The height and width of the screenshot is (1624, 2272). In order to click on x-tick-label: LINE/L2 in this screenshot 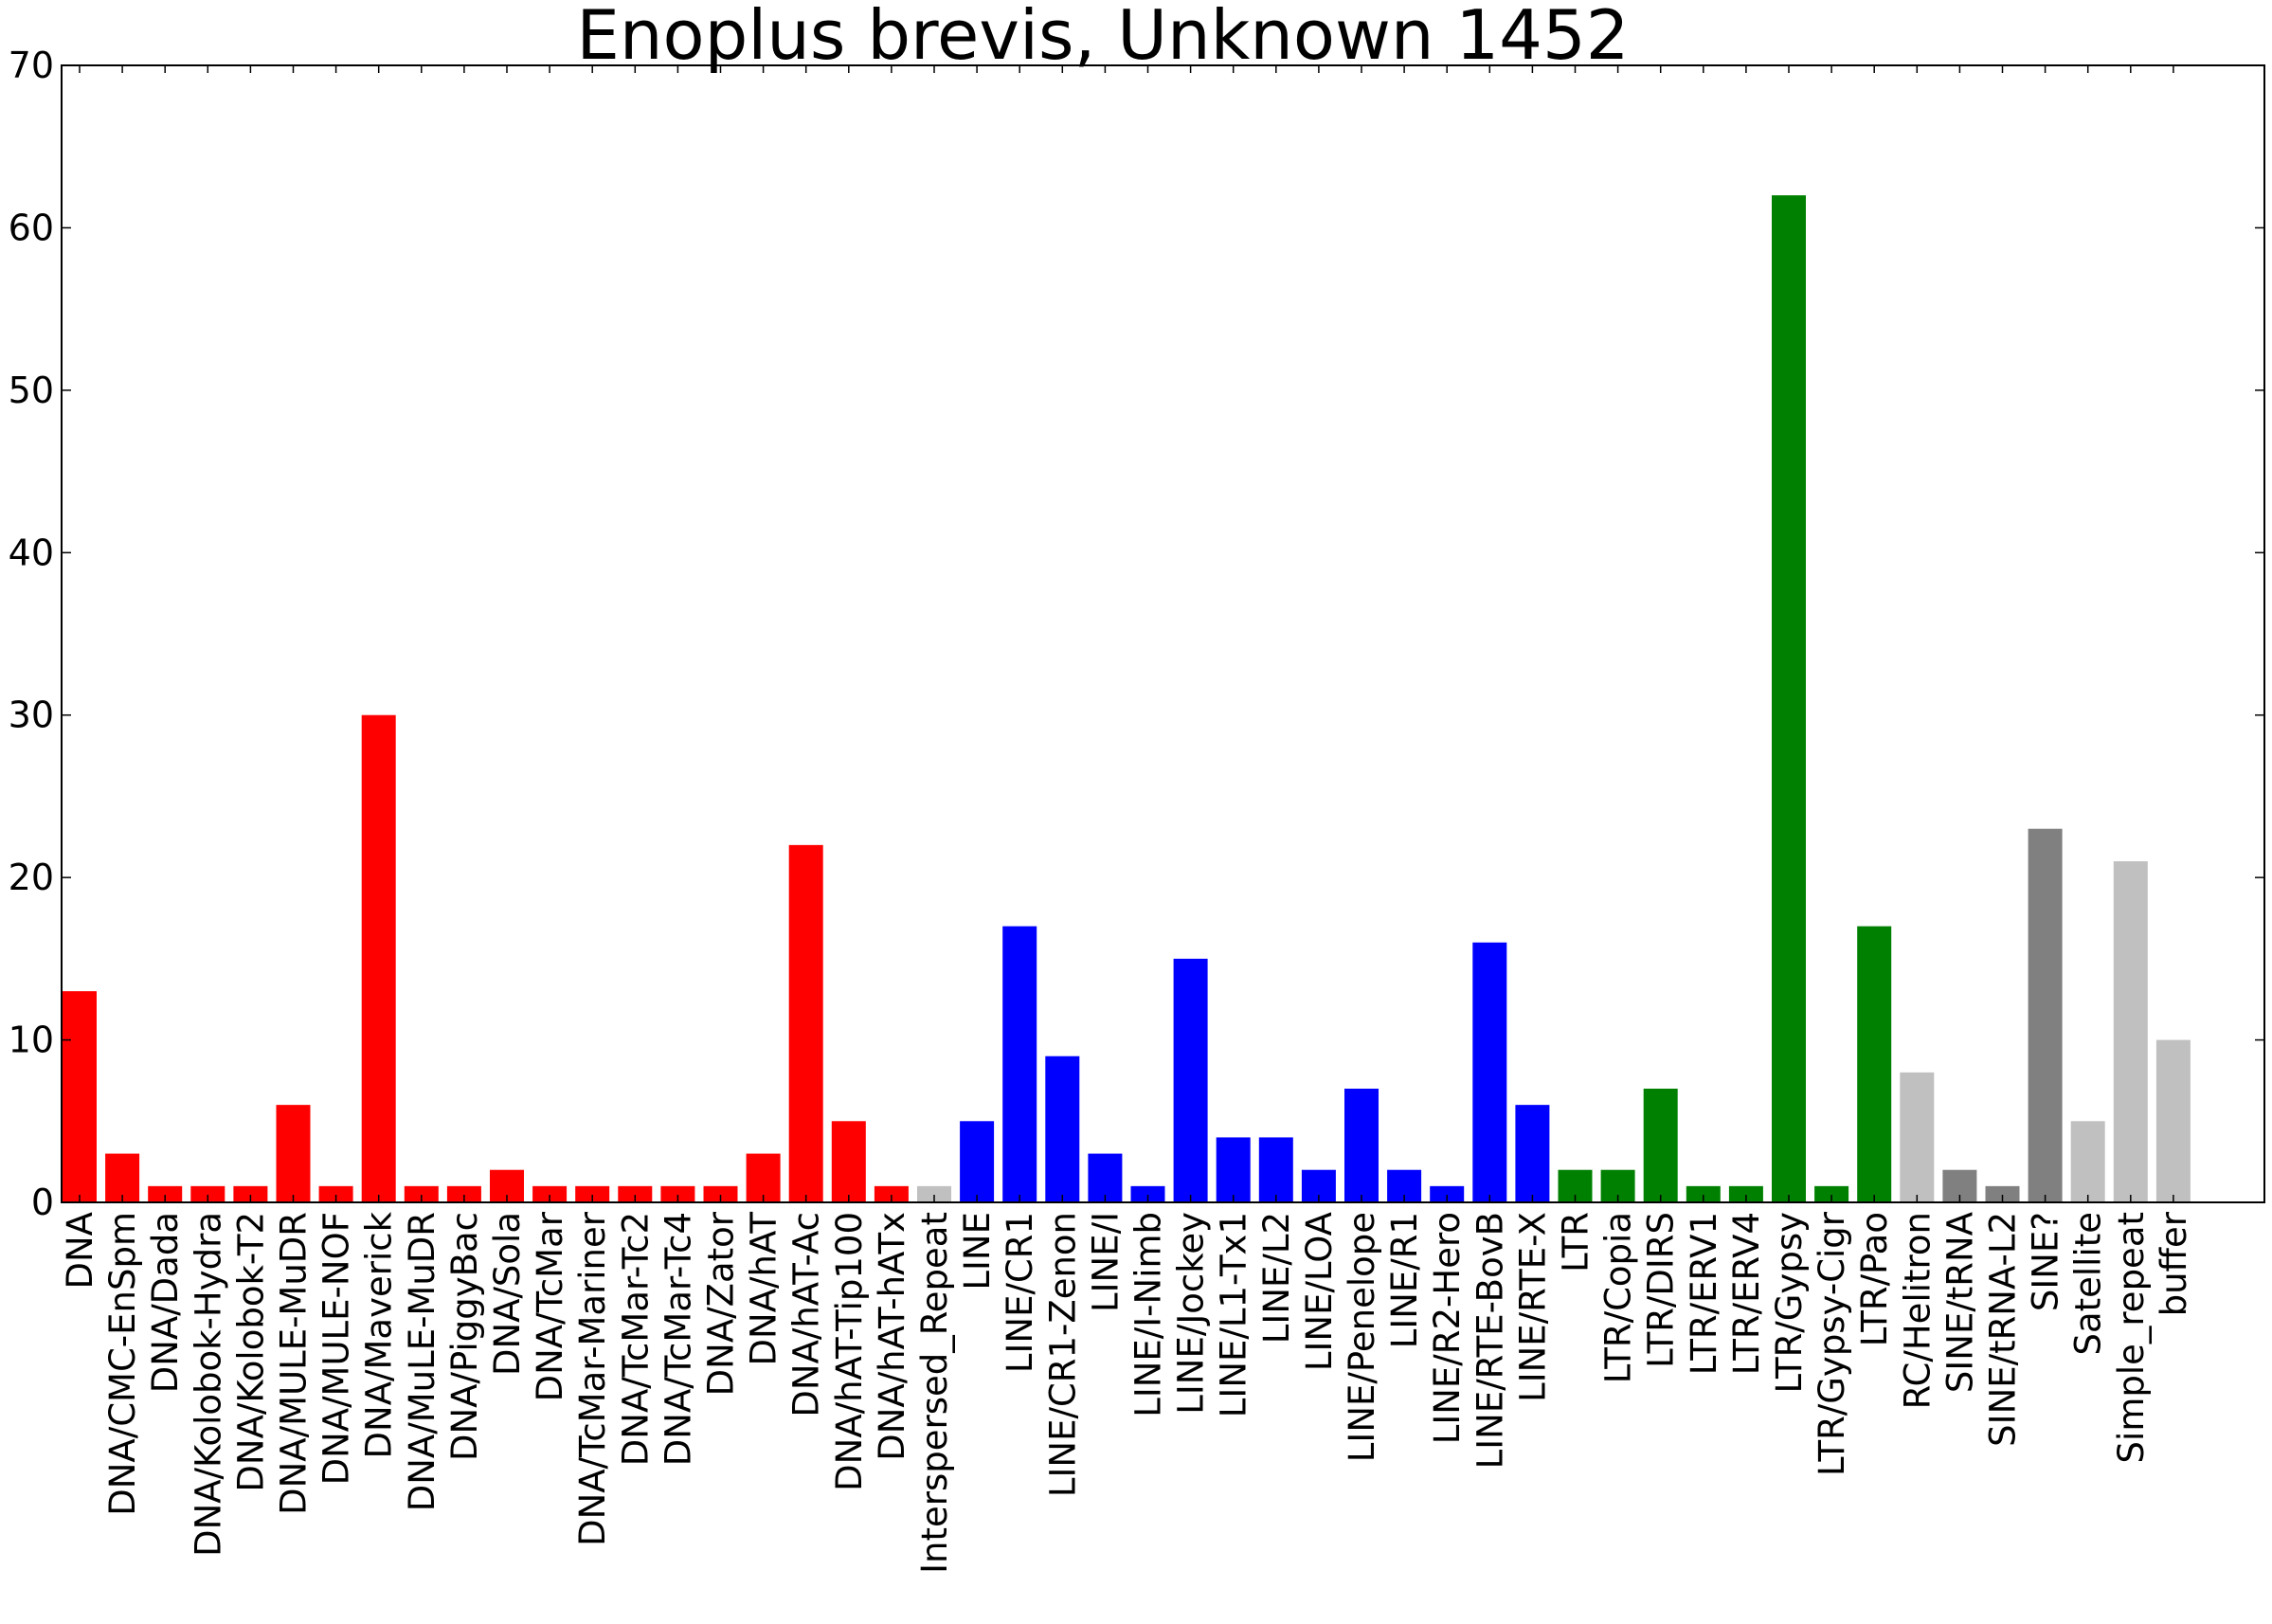, I will do `click(1276, 1278)`.